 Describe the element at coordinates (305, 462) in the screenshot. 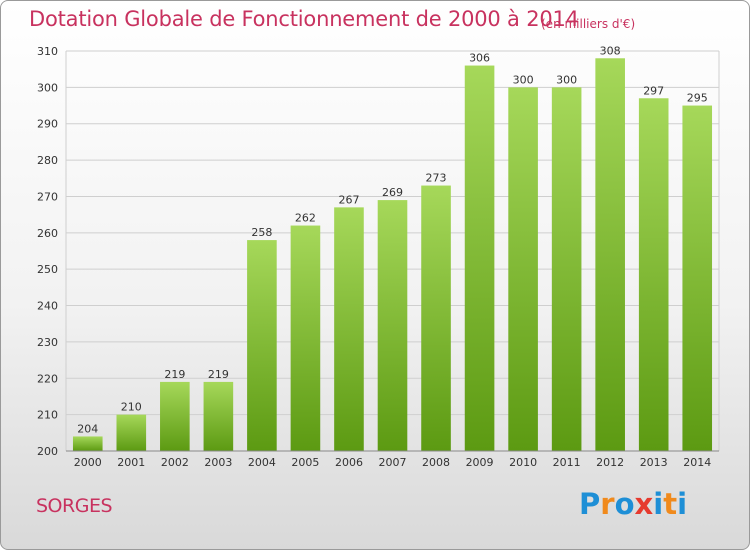

I see `x-tick-label: 2005` at that location.